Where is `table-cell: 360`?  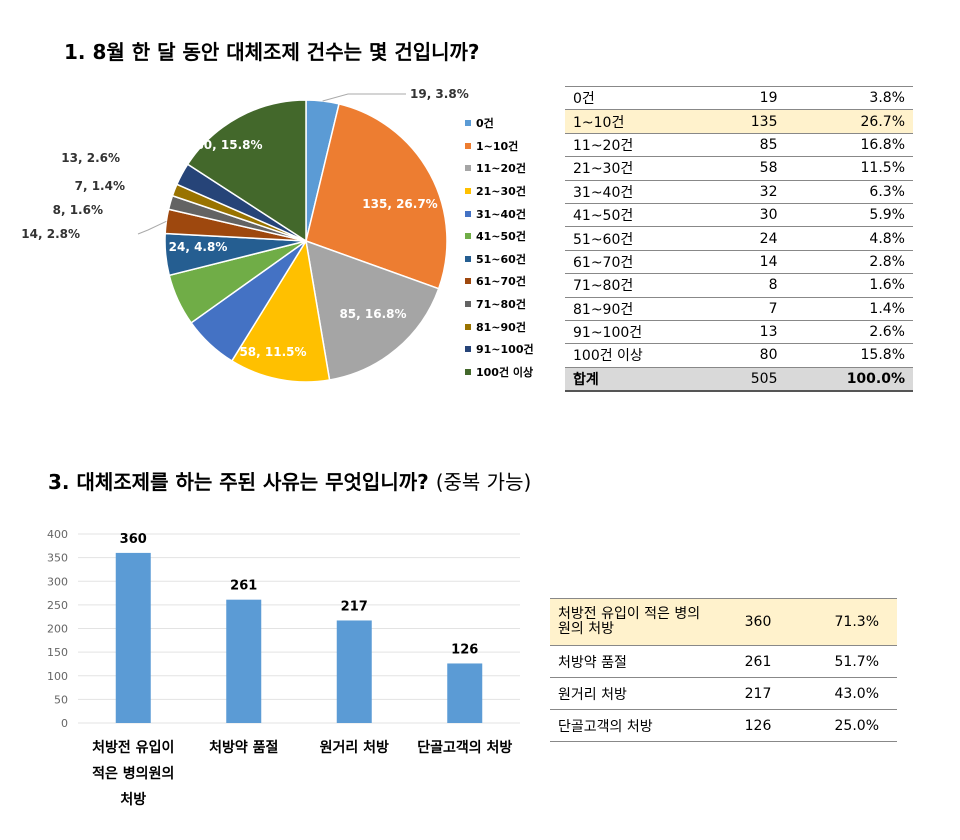
table-cell: 360 is located at coordinates (758, 622).